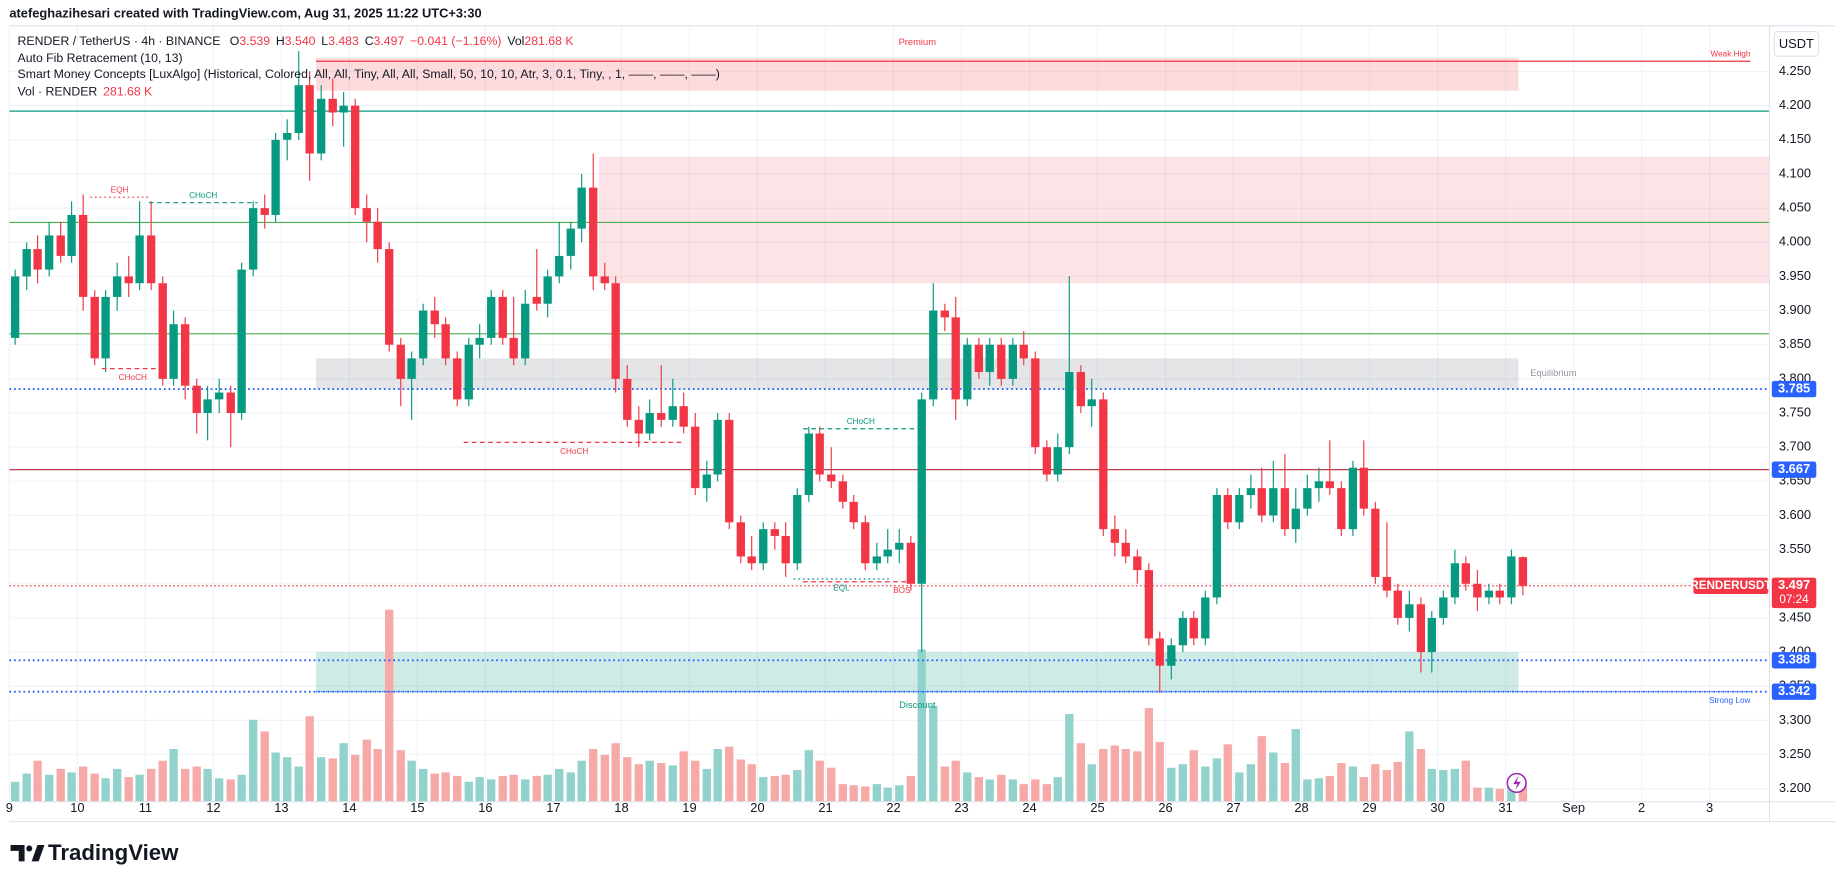  What do you see at coordinates (1795, 343) in the screenshot?
I see `y-tick-label: 3.850` at bounding box center [1795, 343].